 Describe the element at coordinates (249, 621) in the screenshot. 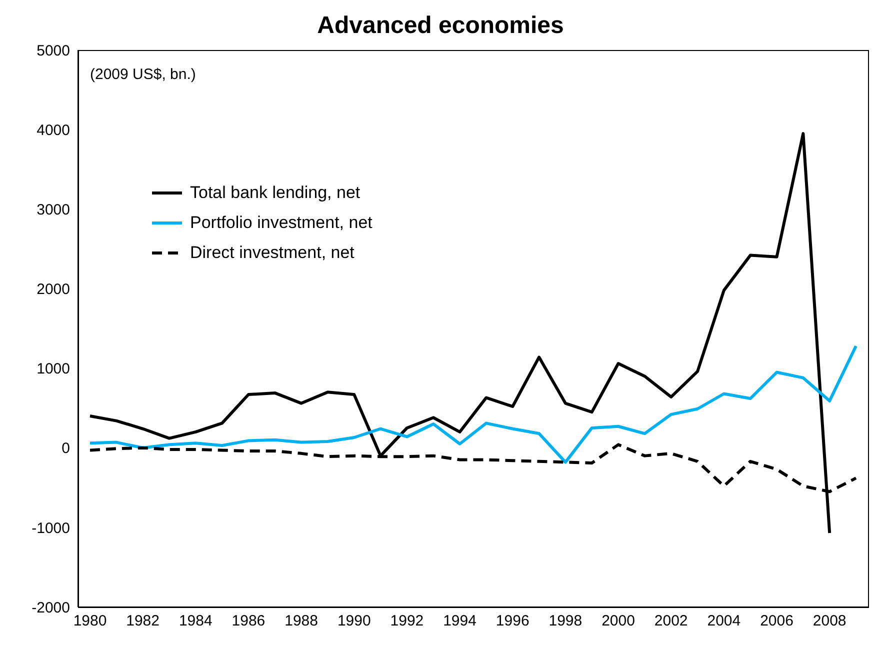

I see `x-tick-label: 1986` at that location.